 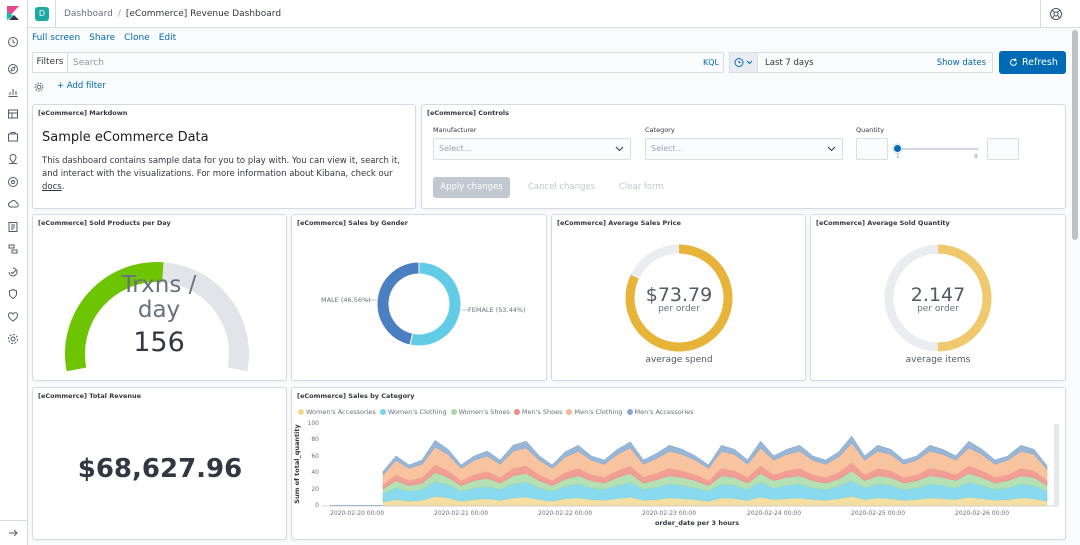 What do you see at coordinates (13, 69) in the screenshot?
I see `discover-icon` at bounding box center [13, 69].